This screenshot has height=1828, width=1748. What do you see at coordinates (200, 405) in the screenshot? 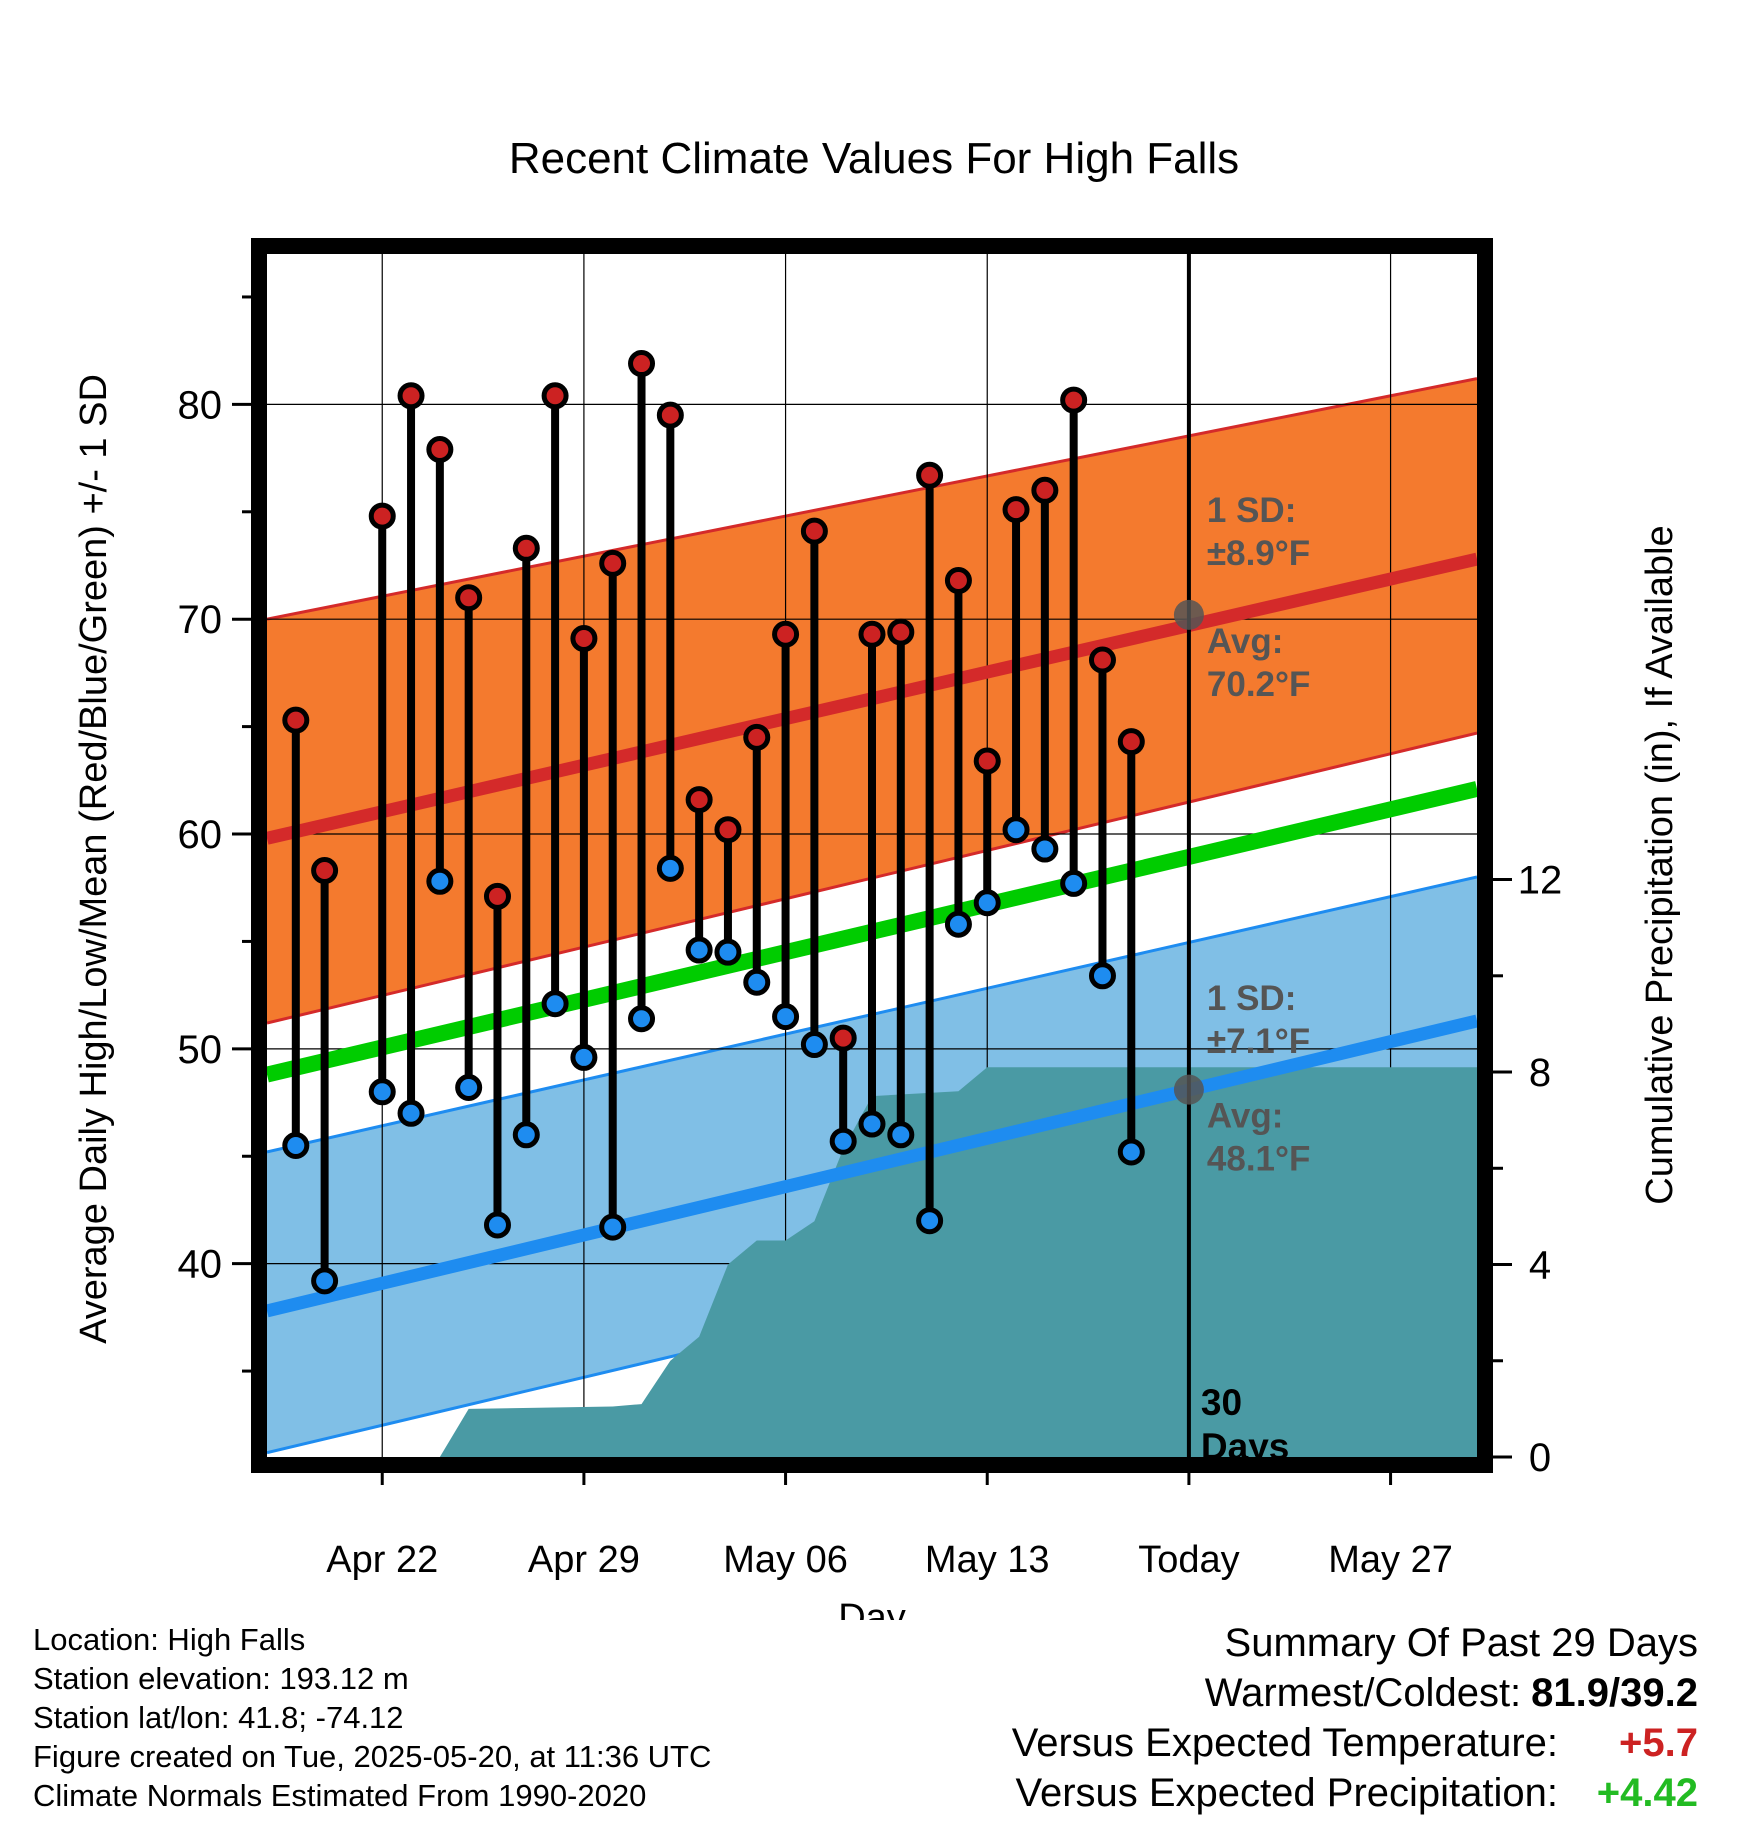
I see `y-tick-label-80: 80` at bounding box center [200, 405].